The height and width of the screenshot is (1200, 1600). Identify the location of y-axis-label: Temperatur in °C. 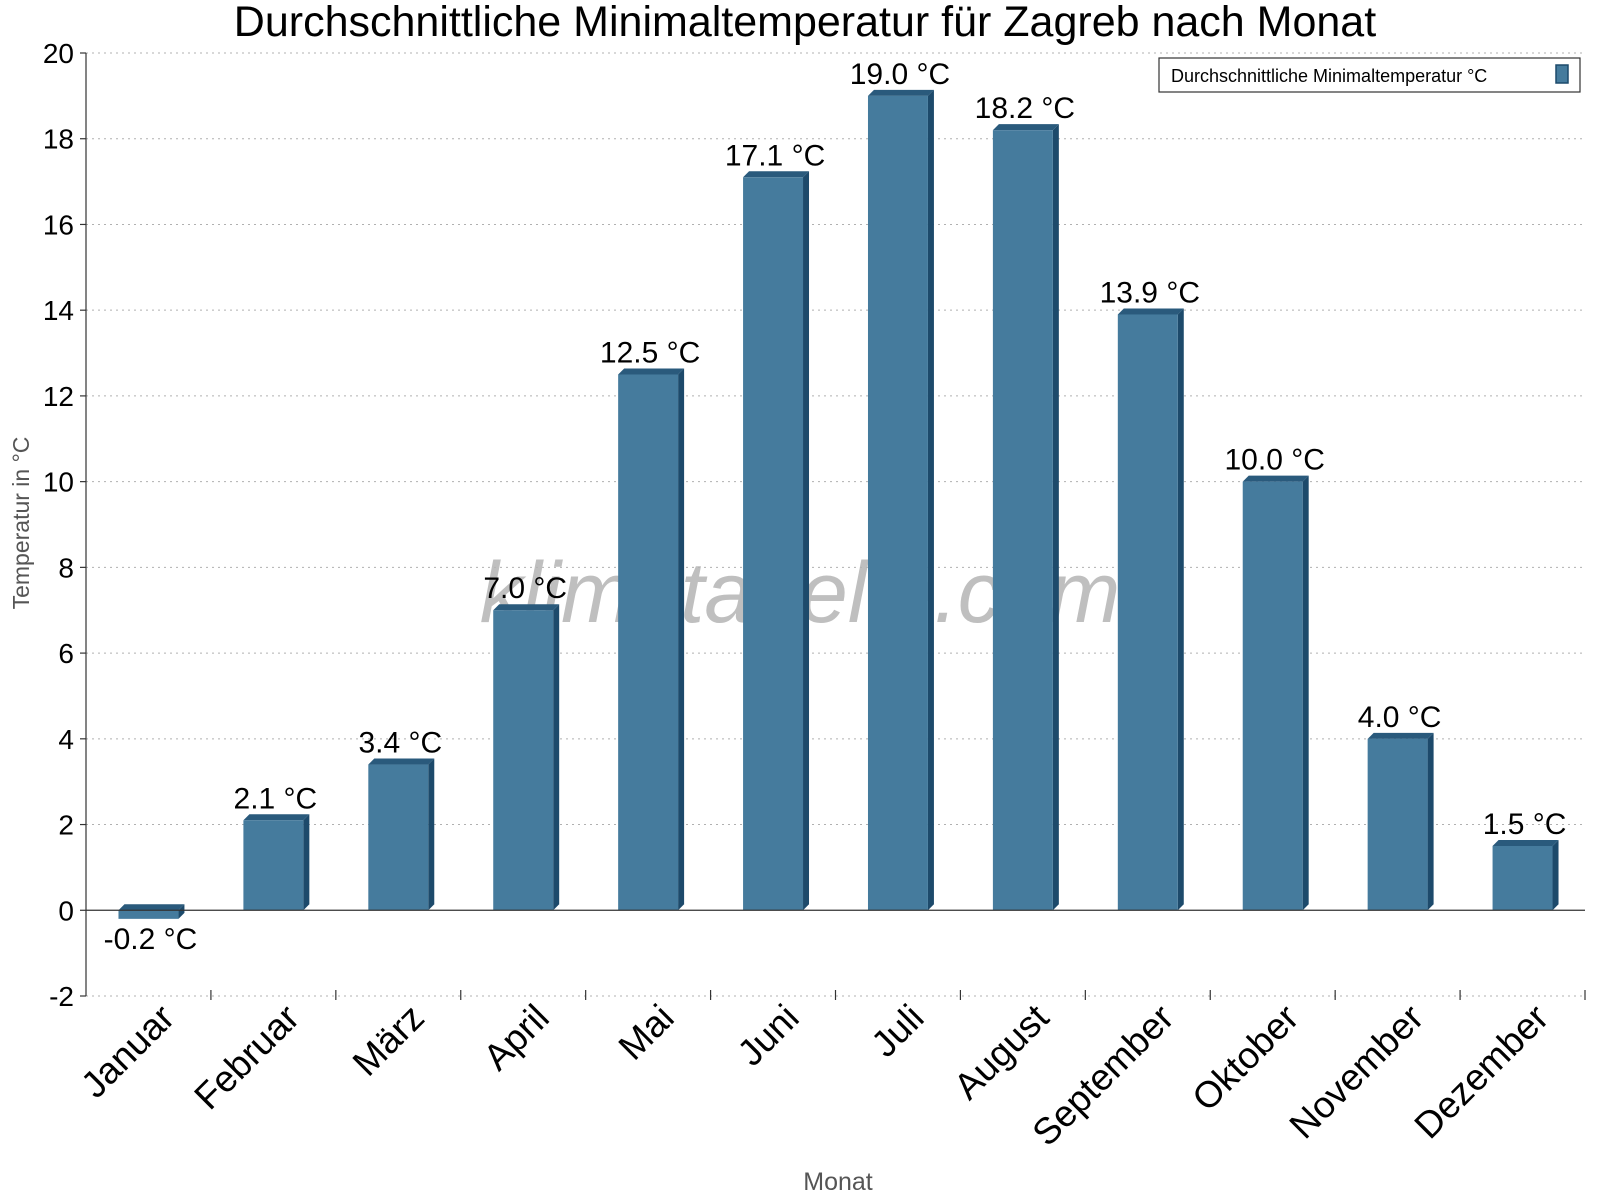
(21, 523).